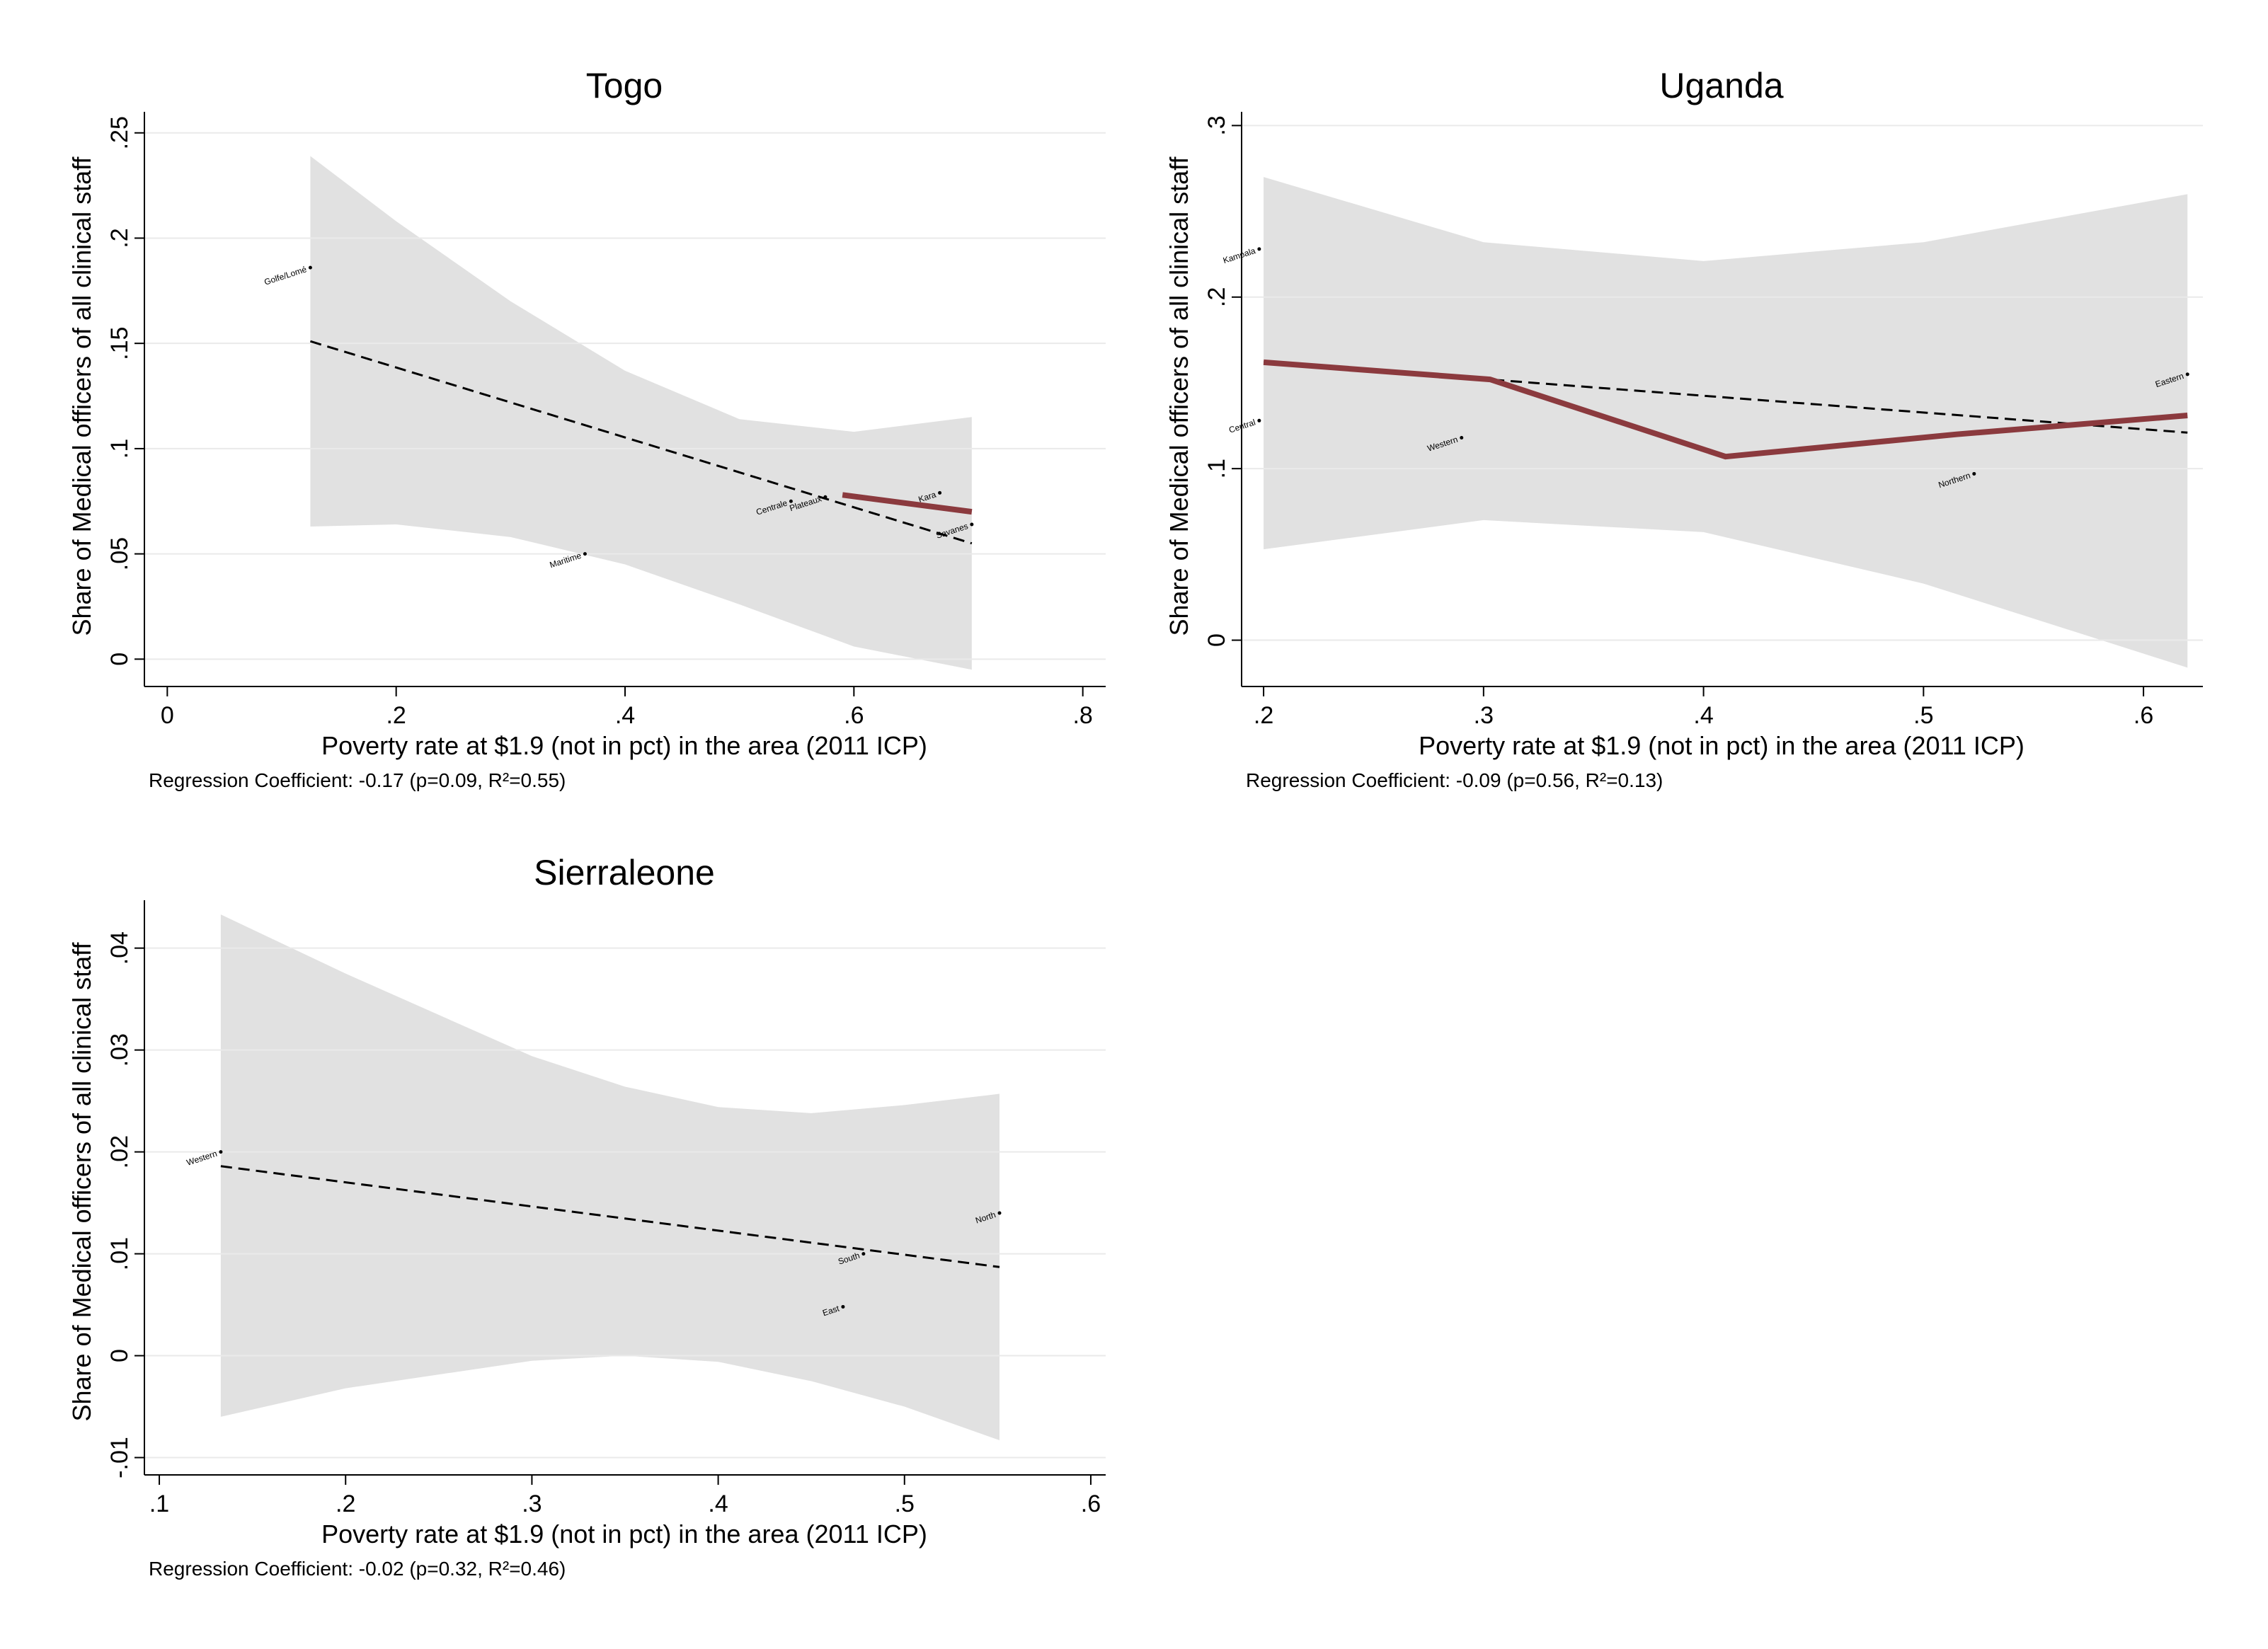 The height and width of the screenshot is (1649, 2268). What do you see at coordinates (119, 343) in the screenshot?
I see `y-tick-label: .15` at bounding box center [119, 343].